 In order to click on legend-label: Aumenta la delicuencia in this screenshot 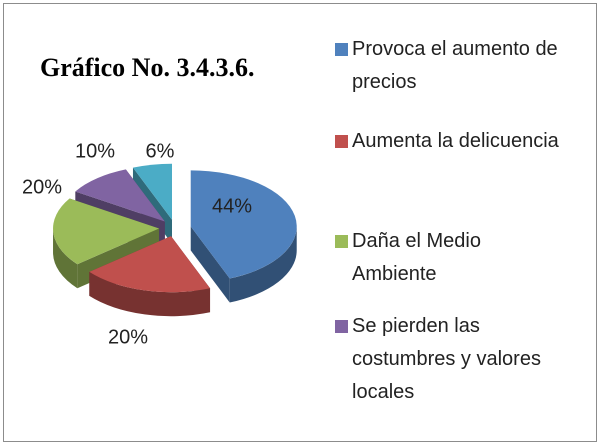, I will do `click(456, 141)`.